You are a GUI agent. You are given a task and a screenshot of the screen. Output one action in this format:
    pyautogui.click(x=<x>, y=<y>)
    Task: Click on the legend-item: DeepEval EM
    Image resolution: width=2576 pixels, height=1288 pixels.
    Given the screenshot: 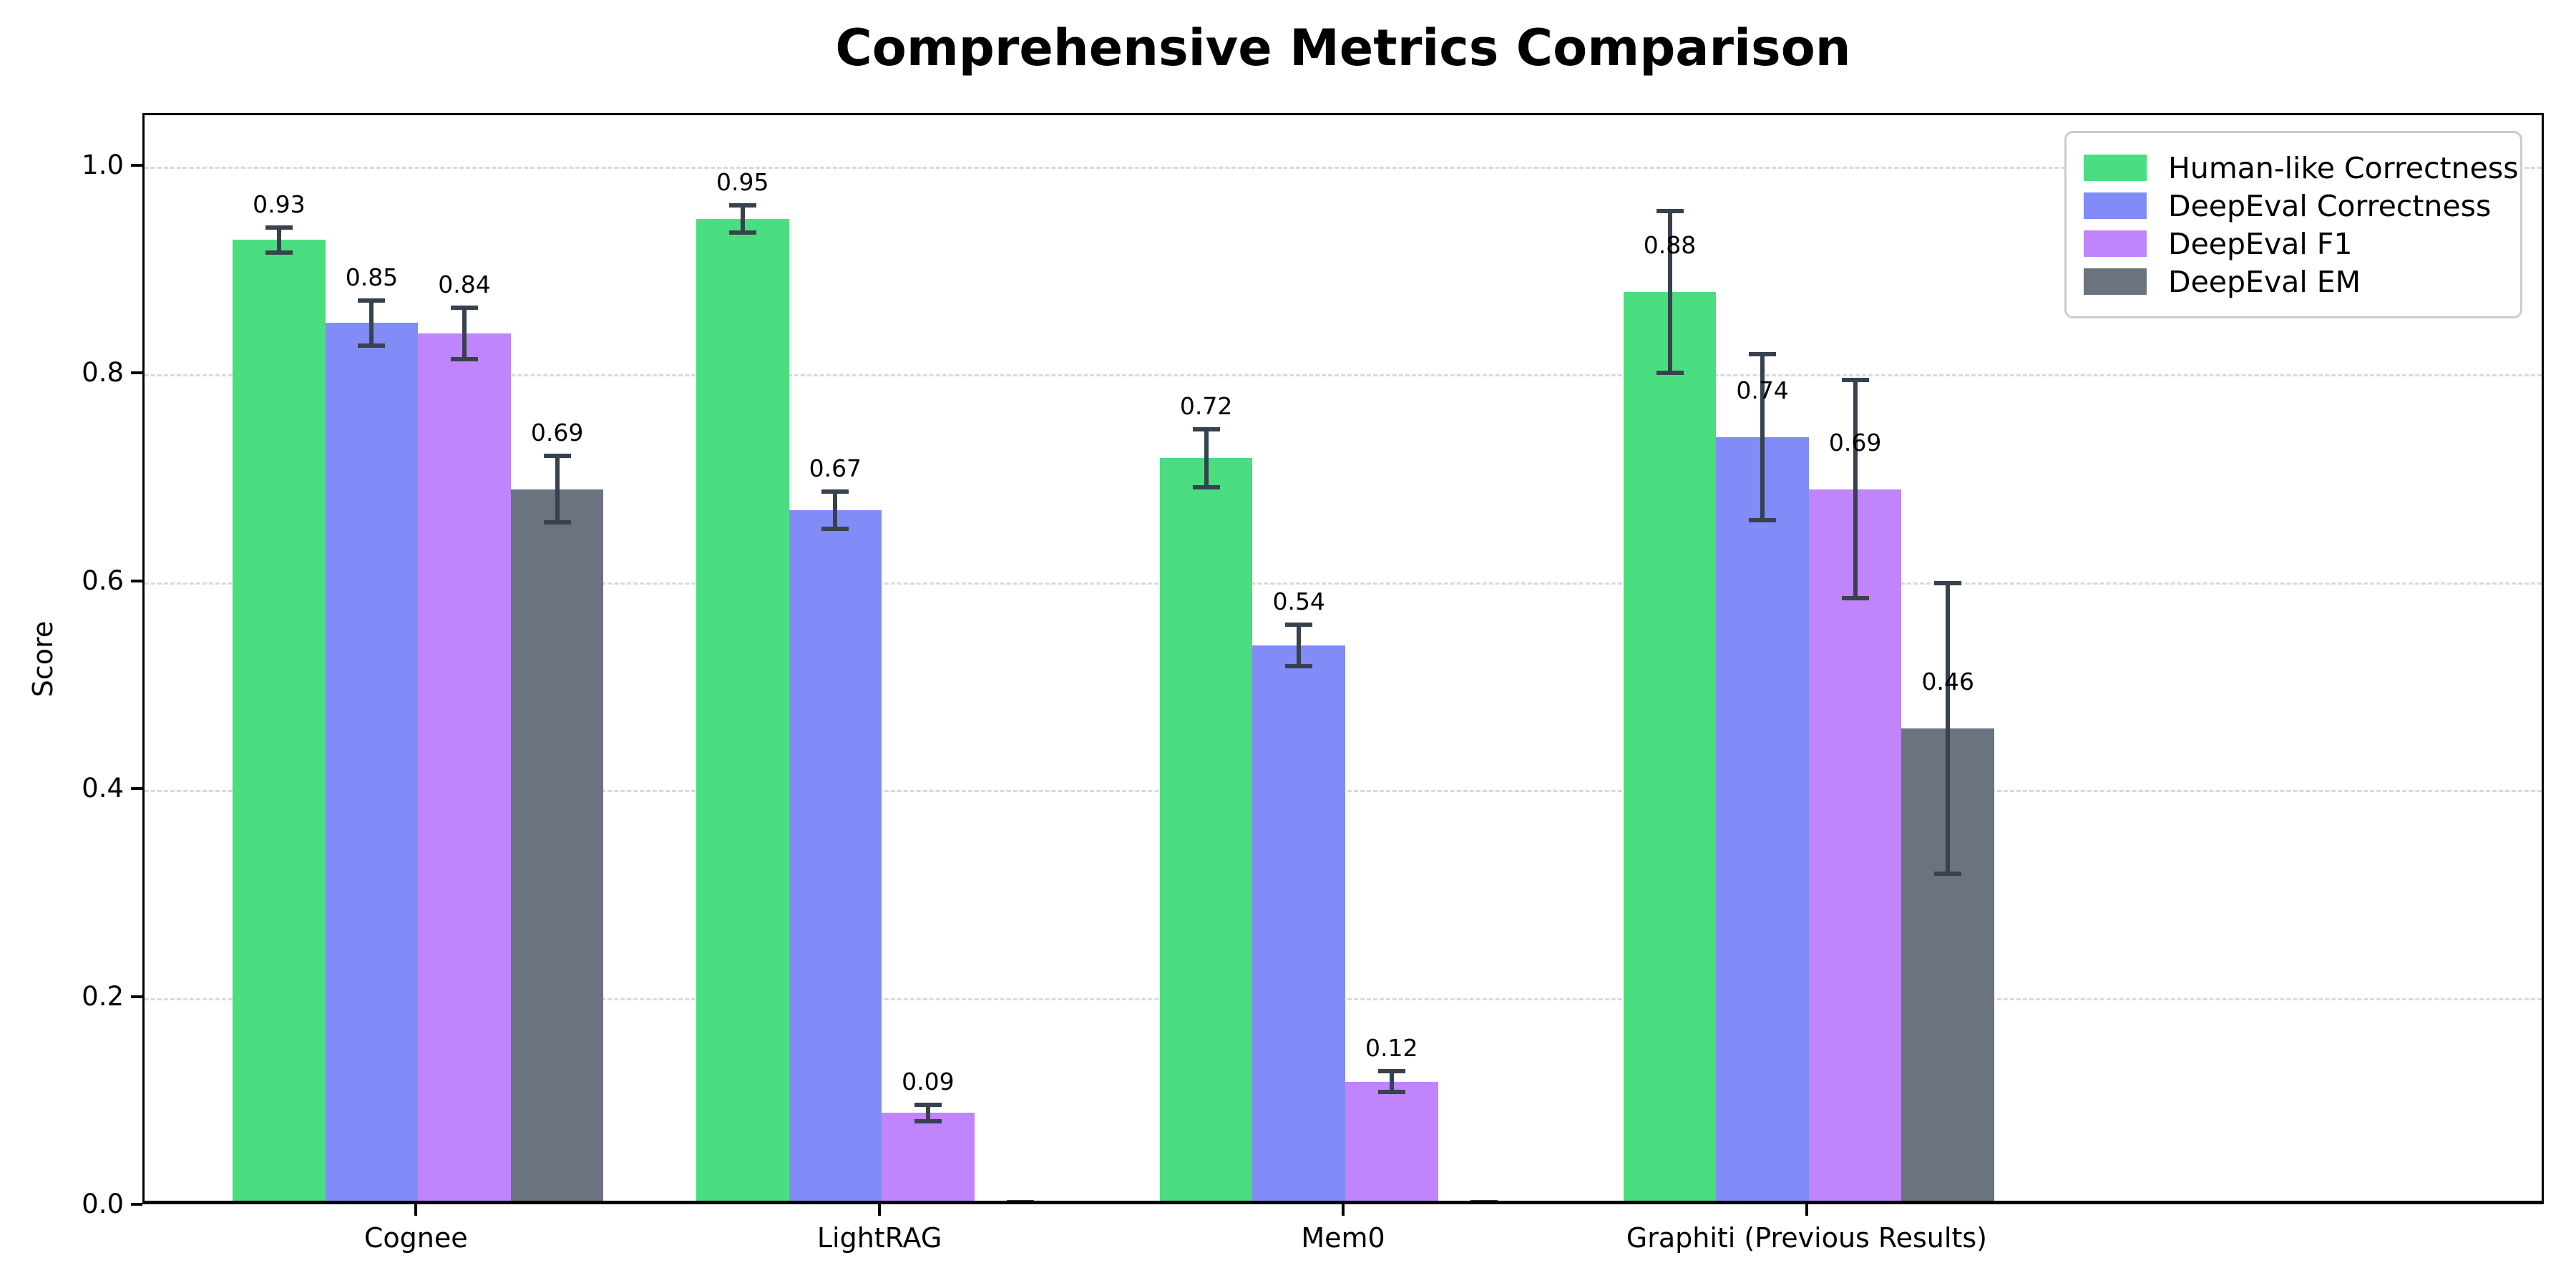 What is the action you would take?
    pyautogui.click(x=2291, y=282)
    